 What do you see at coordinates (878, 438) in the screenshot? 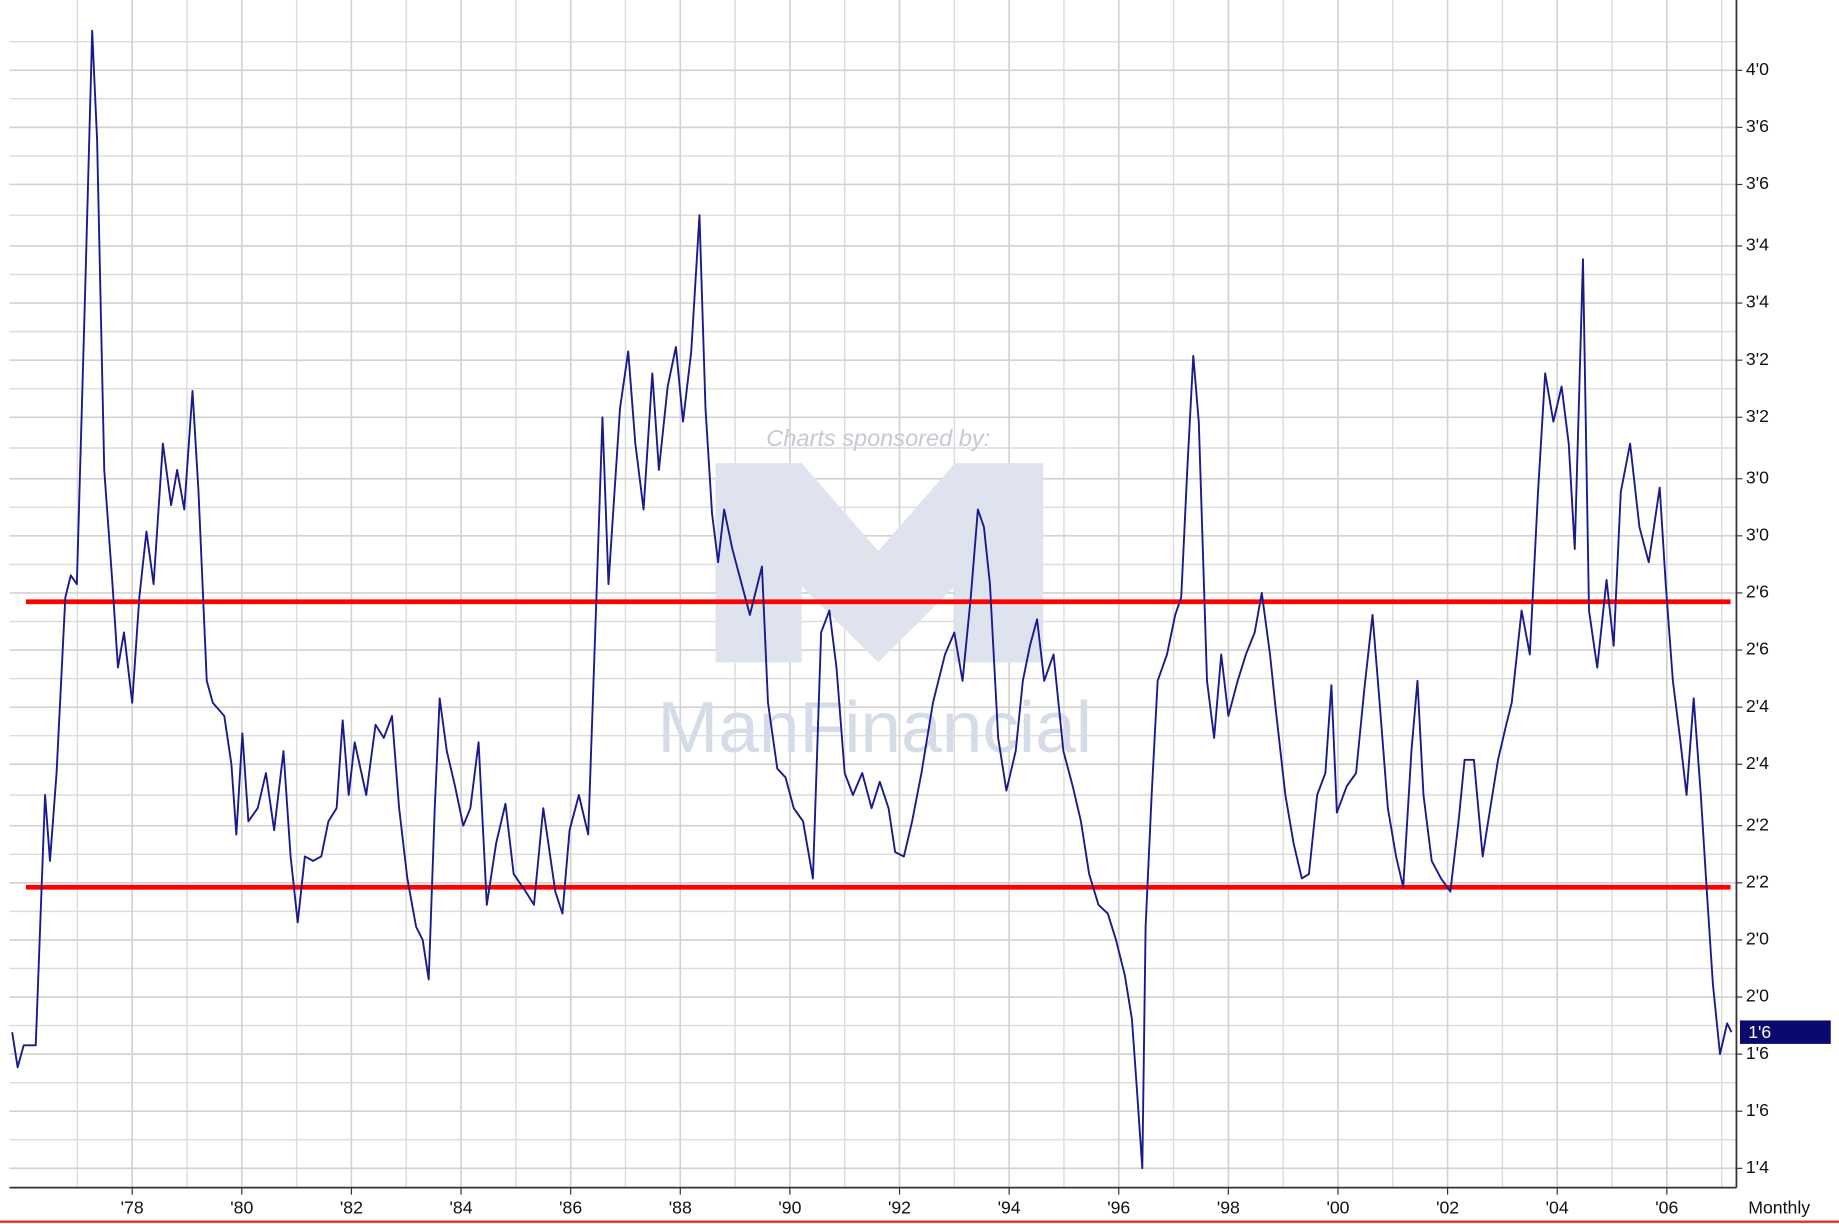
I see `sponsor-text: Charts sponsored by:` at bounding box center [878, 438].